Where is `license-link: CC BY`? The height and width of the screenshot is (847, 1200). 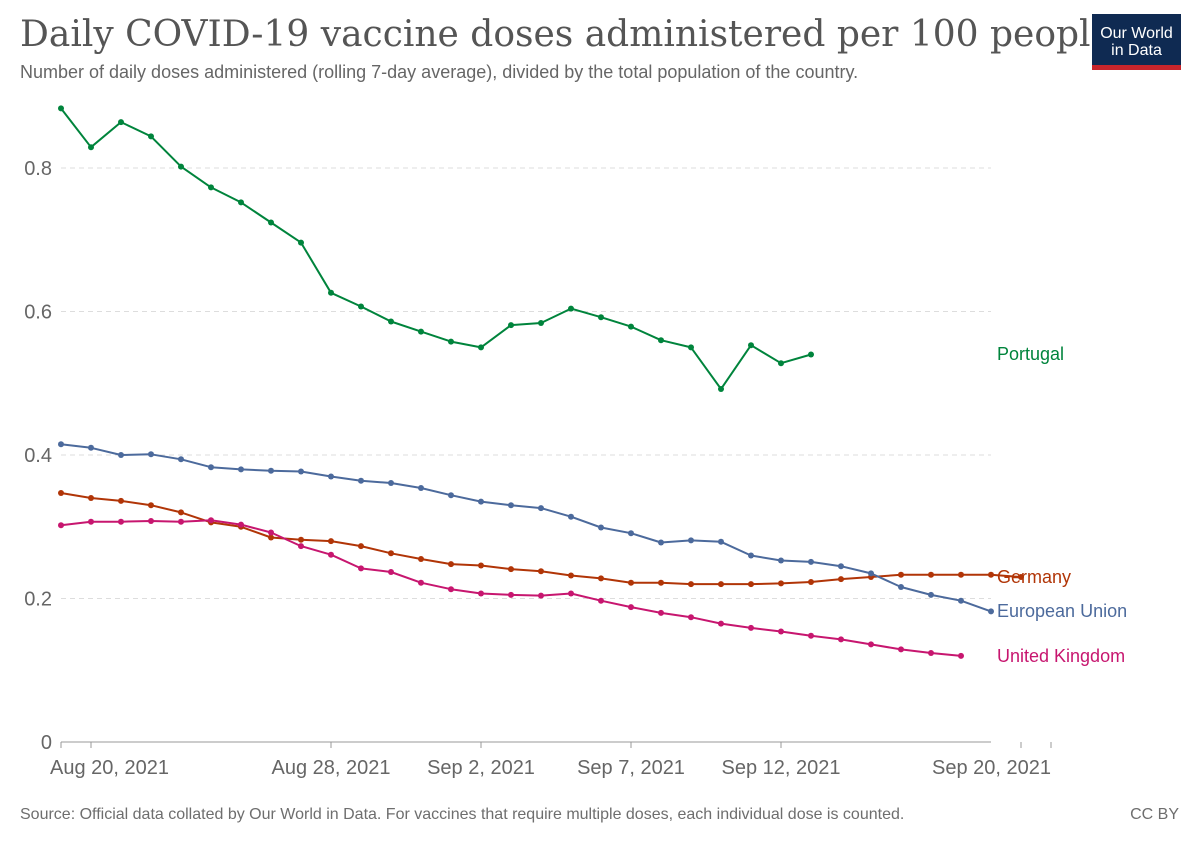 license-link: CC BY is located at coordinates (1154, 814).